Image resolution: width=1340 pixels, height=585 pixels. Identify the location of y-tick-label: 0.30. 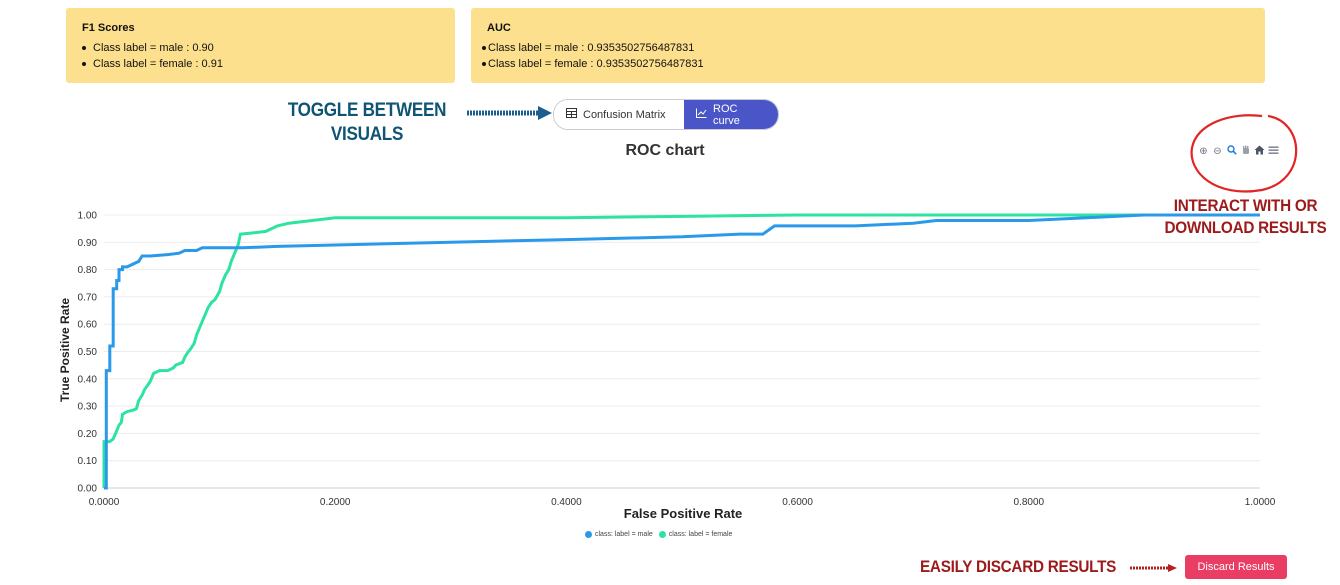
(88, 407).